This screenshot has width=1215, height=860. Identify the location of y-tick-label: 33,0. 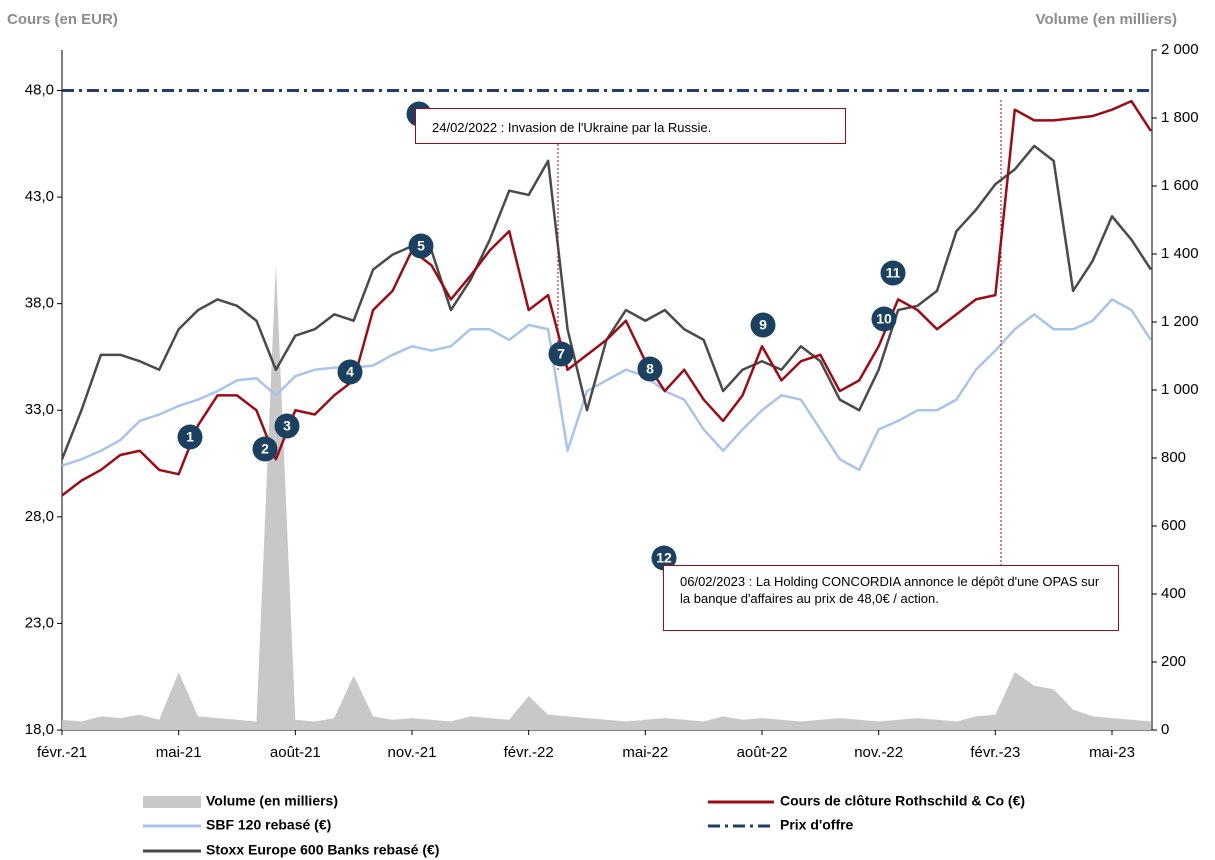
(39, 409).